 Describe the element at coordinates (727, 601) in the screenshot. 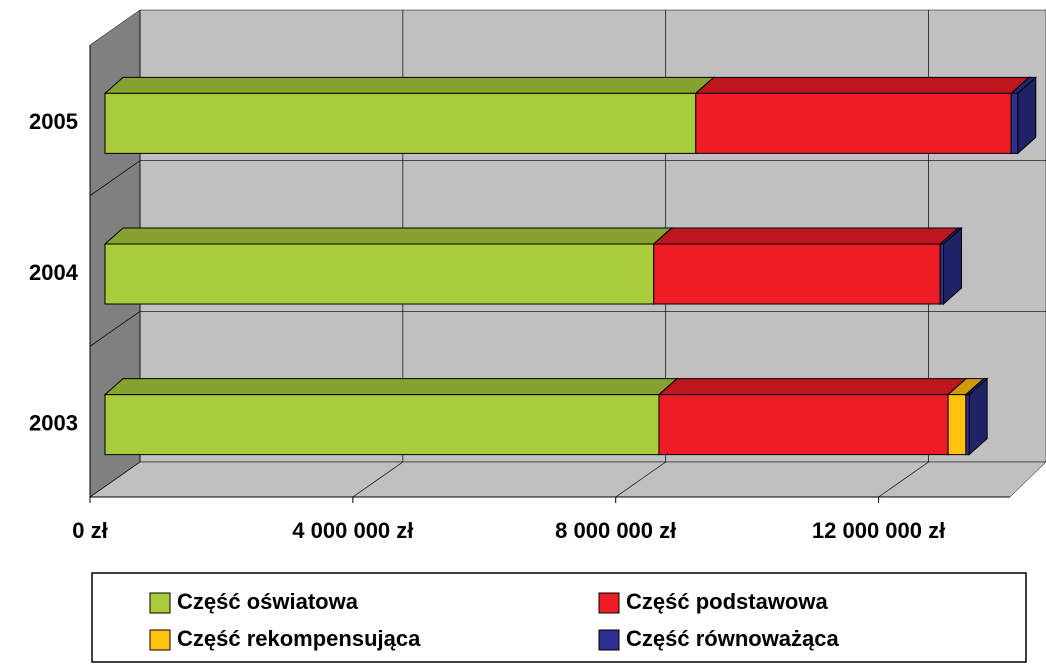

I see `legend-label: Część podstawowa` at that location.